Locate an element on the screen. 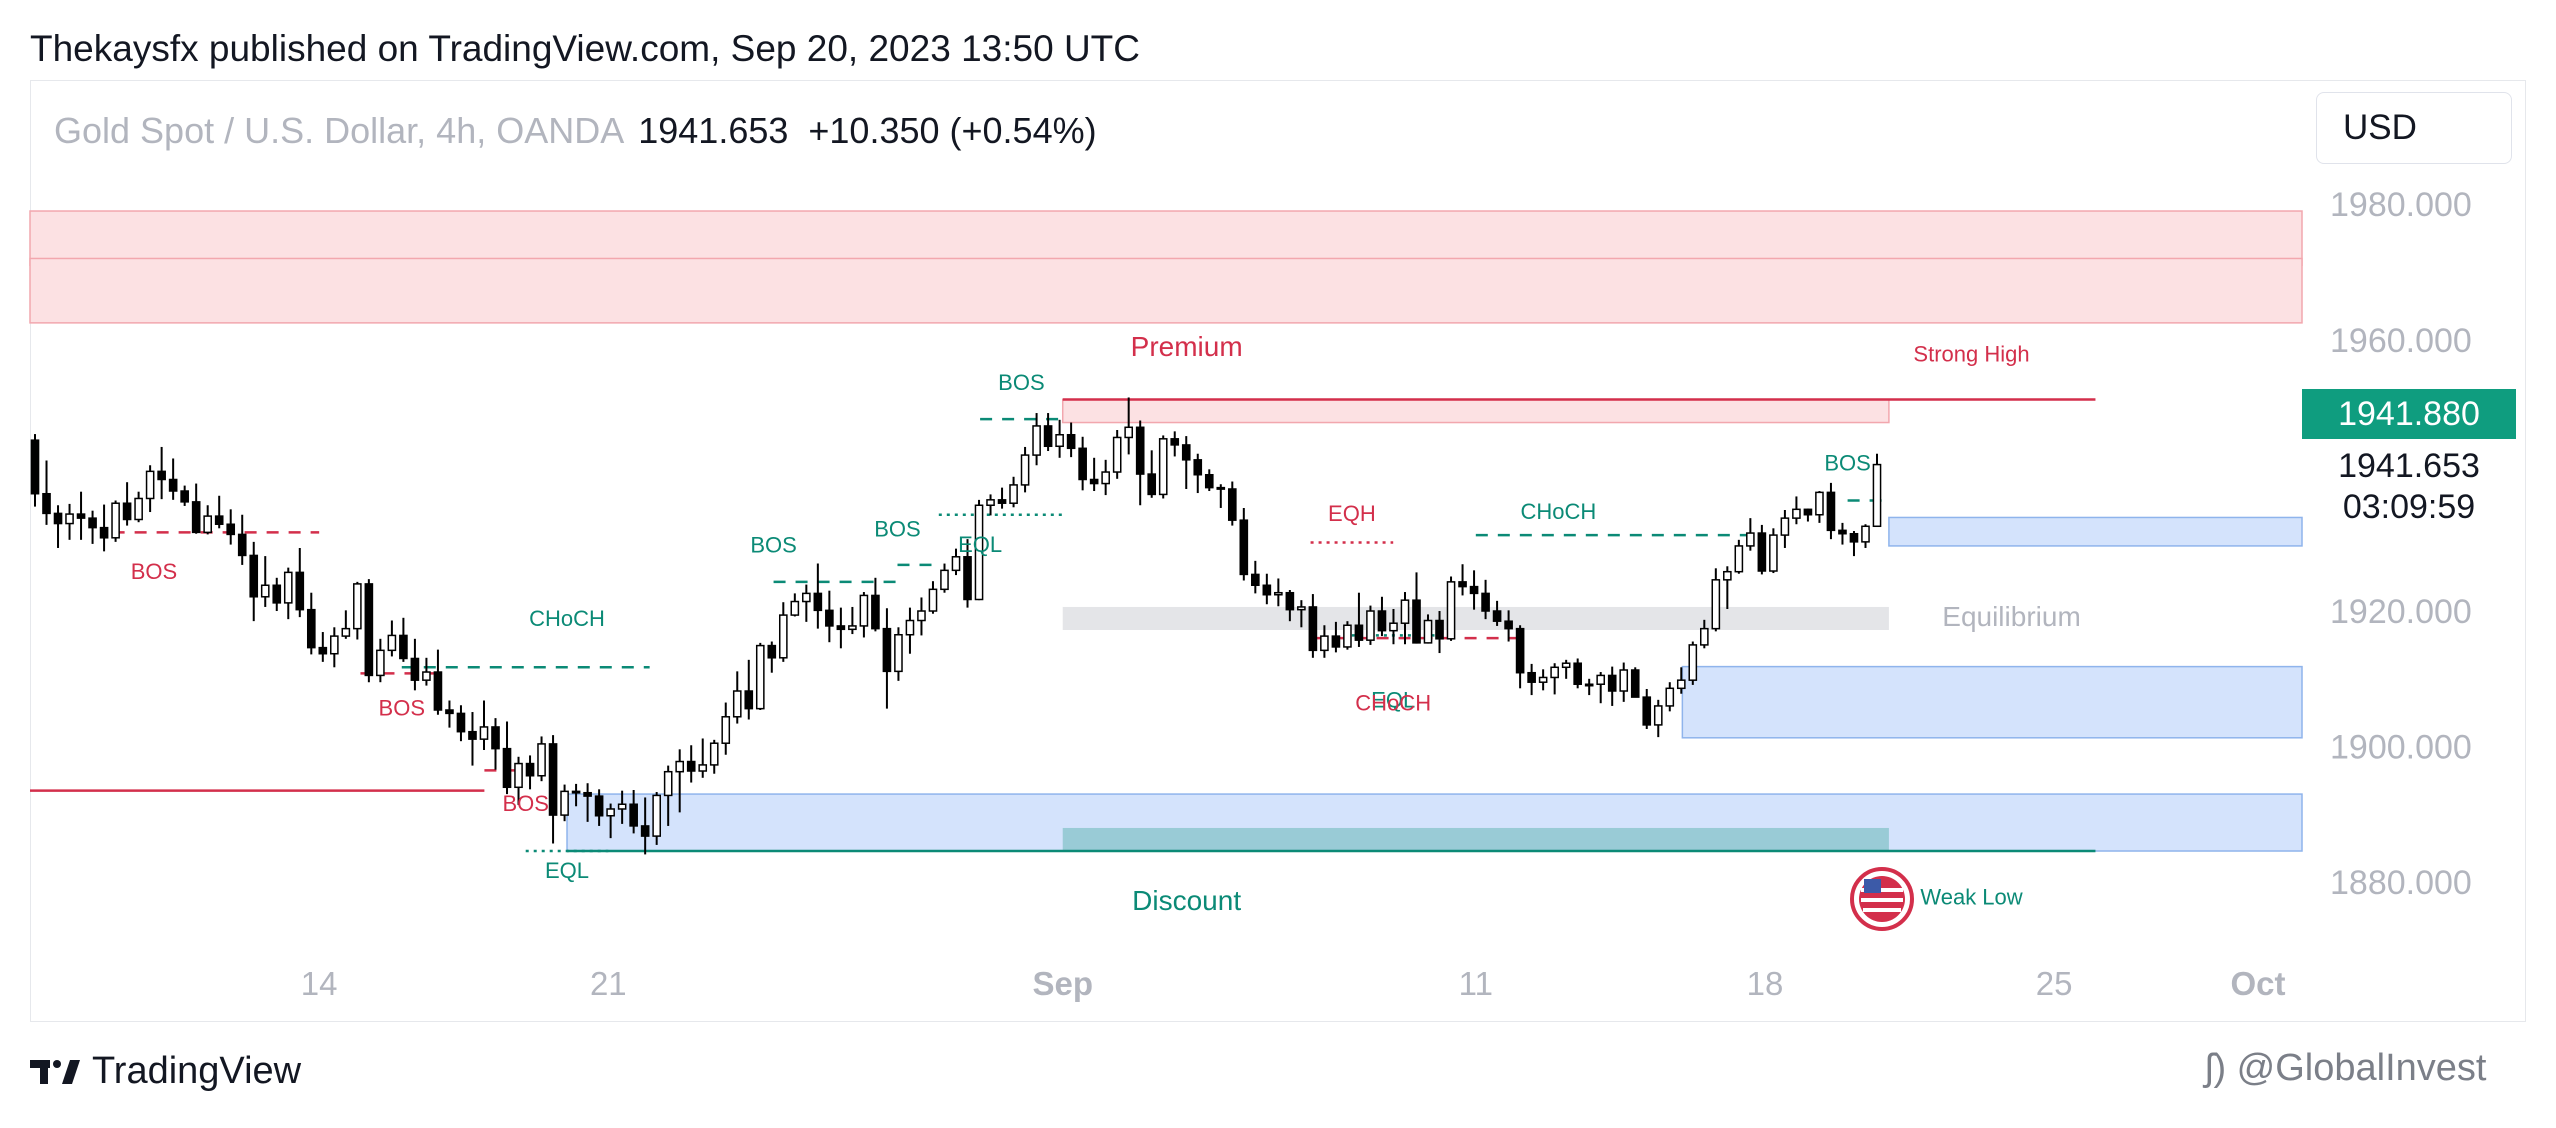 The image size is (2556, 1128). last-price-badge is located at coordinates (2409, 414).